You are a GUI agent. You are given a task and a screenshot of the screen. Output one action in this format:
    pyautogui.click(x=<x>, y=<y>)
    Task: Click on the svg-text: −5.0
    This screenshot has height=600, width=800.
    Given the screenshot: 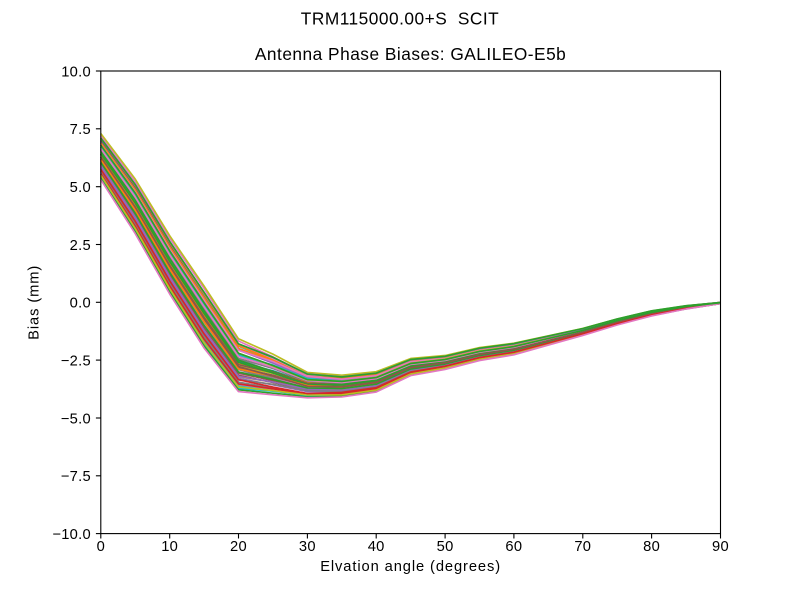 What is the action you would take?
    pyautogui.click(x=76, y=419)
    